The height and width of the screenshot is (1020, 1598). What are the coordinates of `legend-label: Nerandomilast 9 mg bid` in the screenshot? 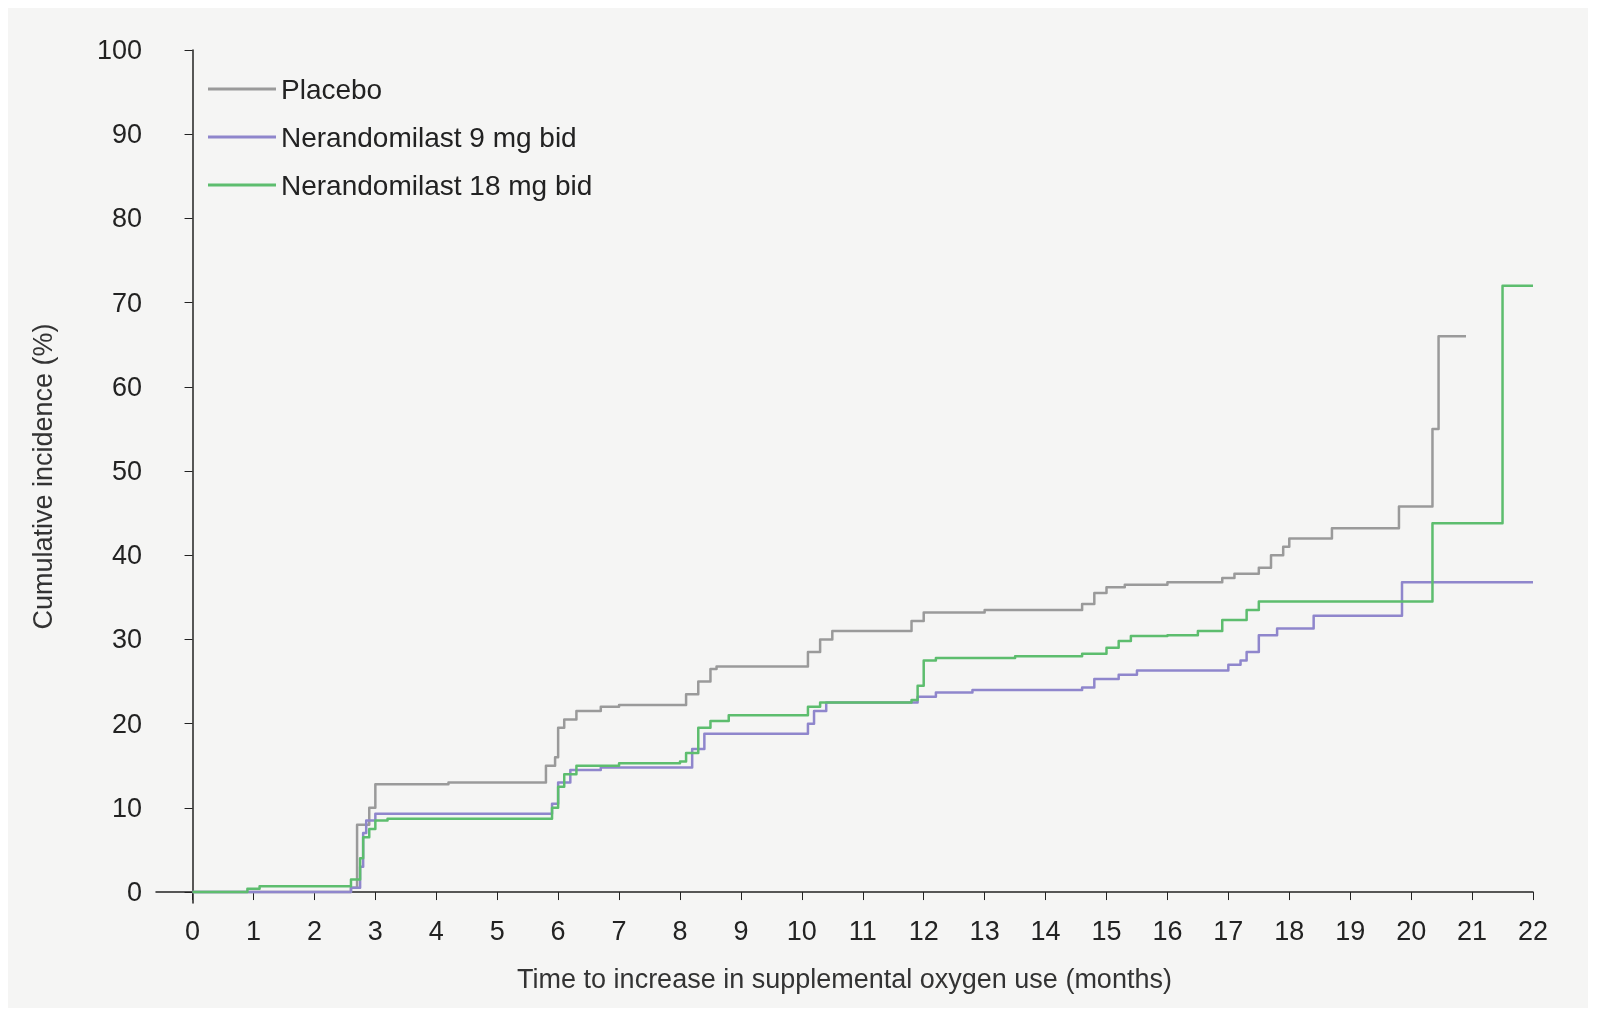 It's located at (429, 137).